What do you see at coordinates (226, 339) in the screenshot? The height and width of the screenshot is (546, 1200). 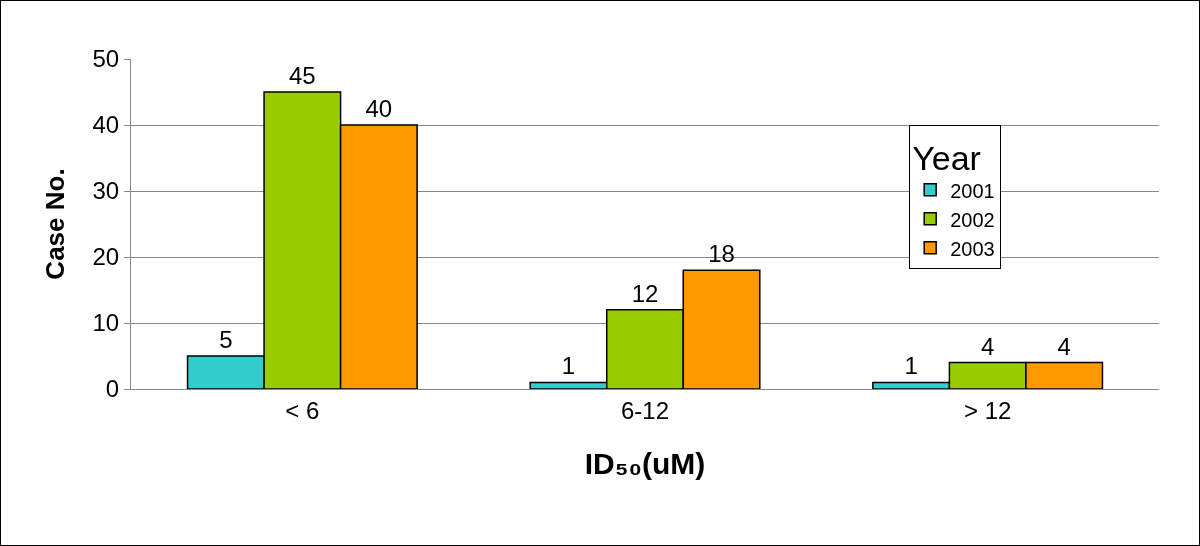 I see `data-label: 5` at bounding box center [226, 339].